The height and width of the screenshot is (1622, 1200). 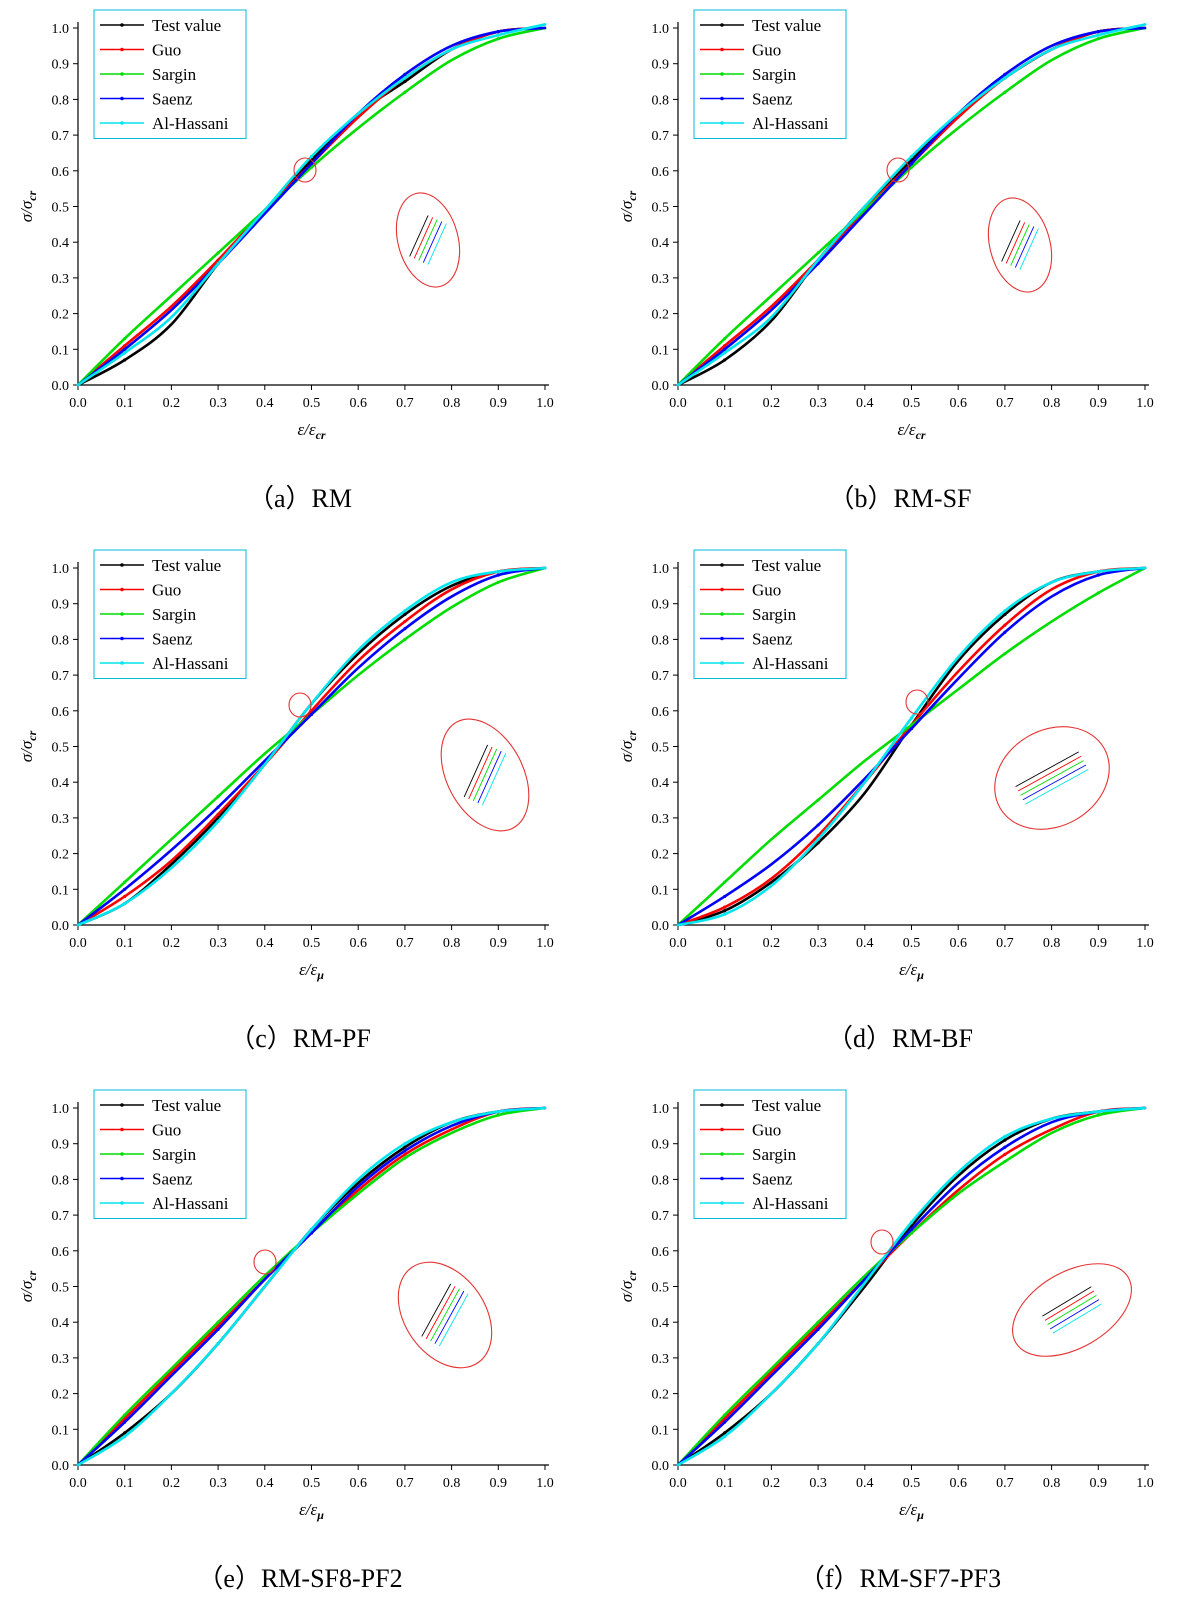 I want to click on y-tick-label: 0.0, so click(x=661, y=926).